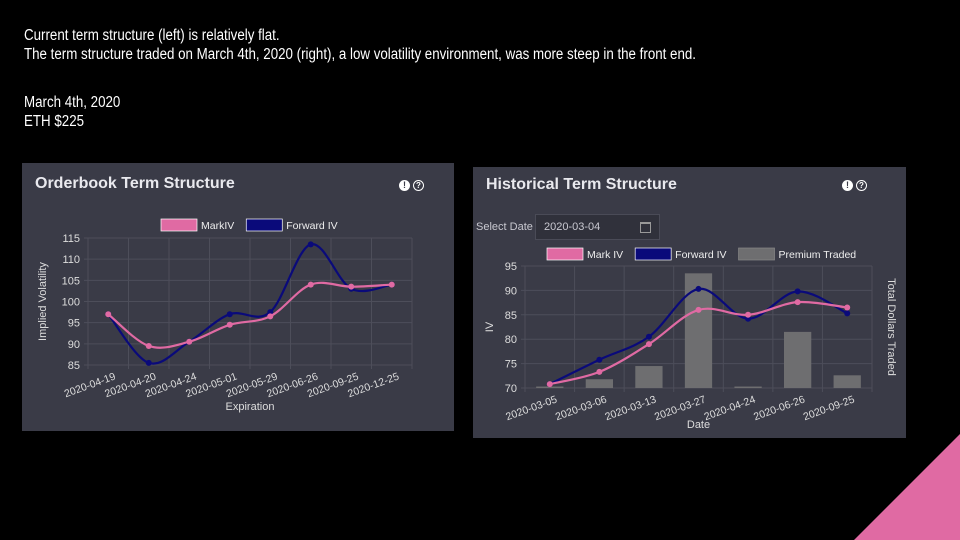  I want to click on y-axis-label: IV, so click(490, 326).